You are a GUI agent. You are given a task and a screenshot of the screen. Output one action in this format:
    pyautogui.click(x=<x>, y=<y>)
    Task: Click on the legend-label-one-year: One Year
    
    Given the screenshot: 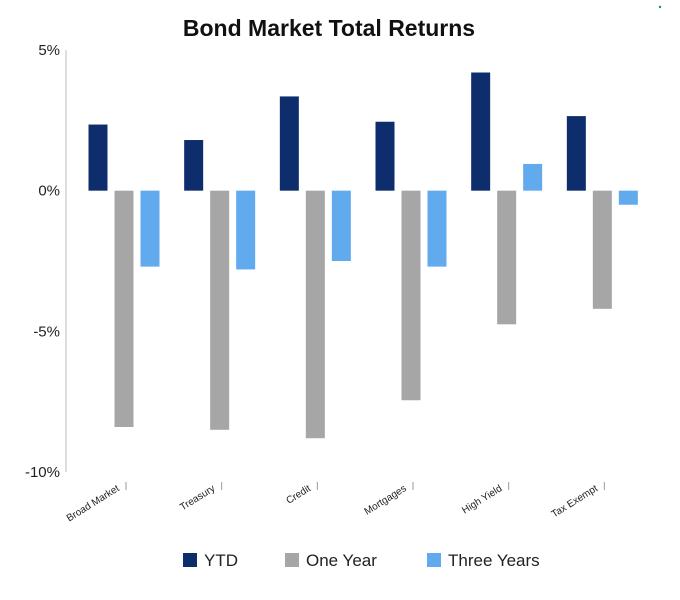 What is the action you would take?
    pyautogui.click(x=341, y=560)
    